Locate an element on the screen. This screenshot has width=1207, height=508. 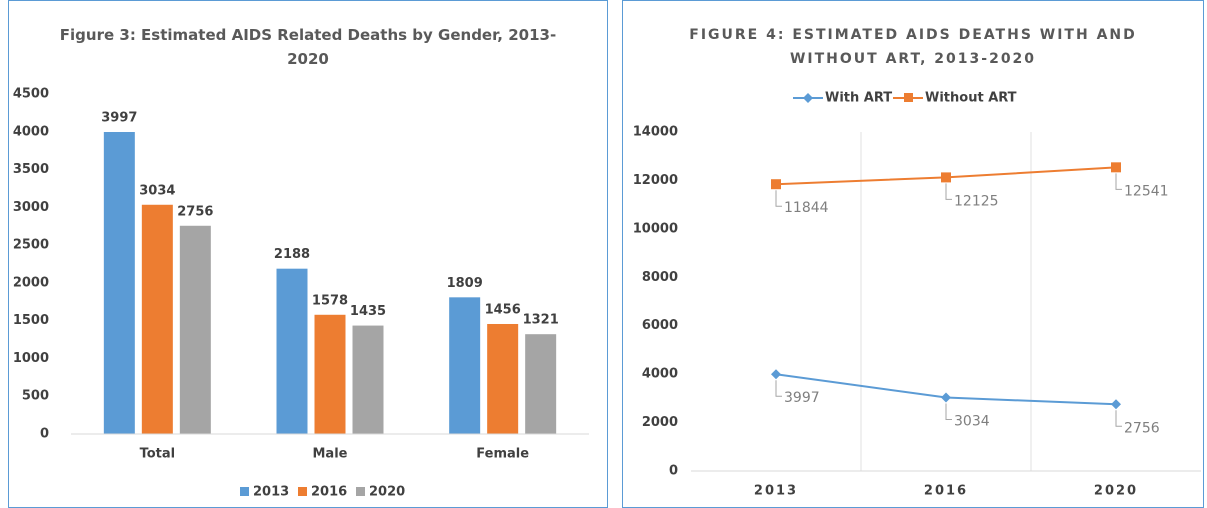
x-tick-label: Total is located at coordinates (158, 454).